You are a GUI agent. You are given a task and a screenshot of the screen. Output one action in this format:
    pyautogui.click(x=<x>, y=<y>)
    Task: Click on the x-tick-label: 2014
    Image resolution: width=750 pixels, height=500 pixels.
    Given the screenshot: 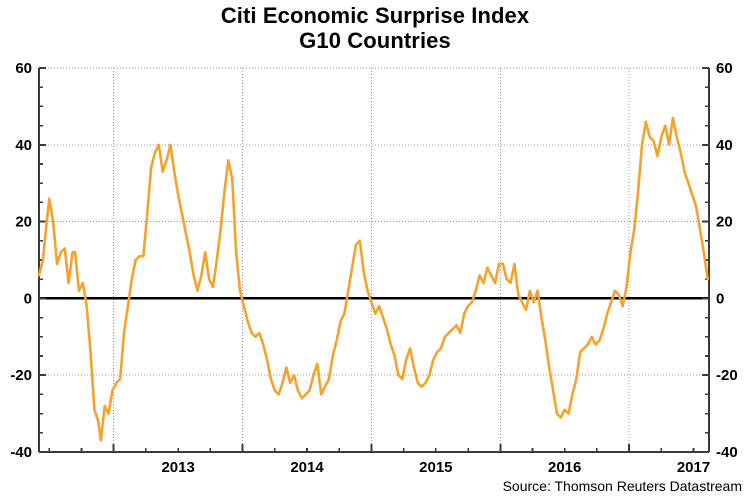 What is the action you would take?
    pyautogui.click(x=307, y=467)
    